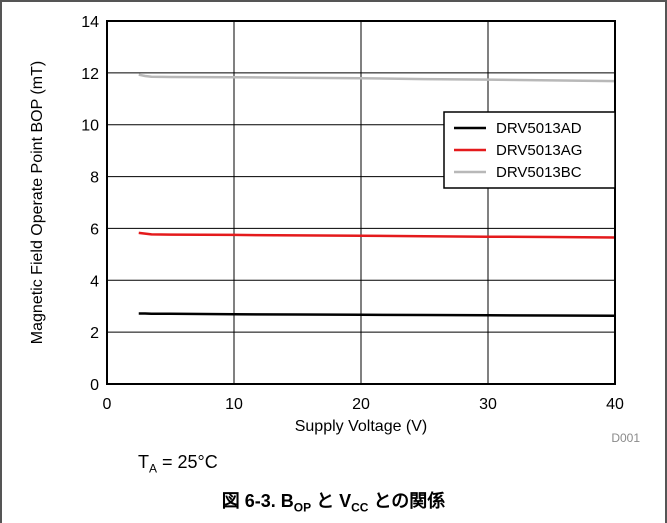 Image resolution: width=667 pixels, height=523 pixels. Describe the element at coordinates (94, 385) in the screenshot. I see `y-tick-label: 0` at that location.